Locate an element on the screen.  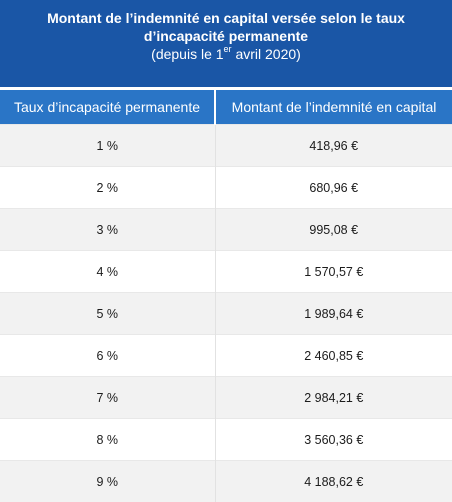
table-row: 3 %995,08 € is located at coordinates (226, 230).